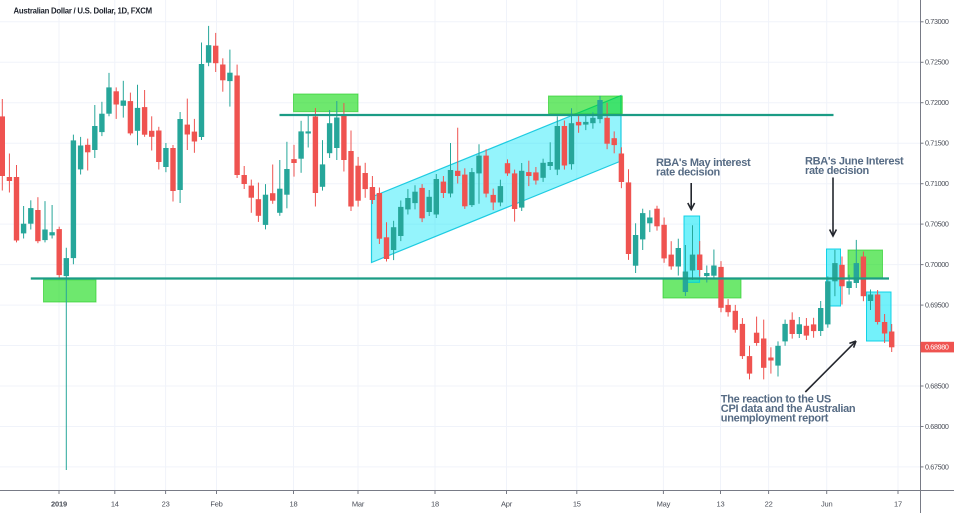  What do you see at coordinates (937, 426) in the screenshot?
I see `svg-text: 0.68000` at bounding box center [937, 426].